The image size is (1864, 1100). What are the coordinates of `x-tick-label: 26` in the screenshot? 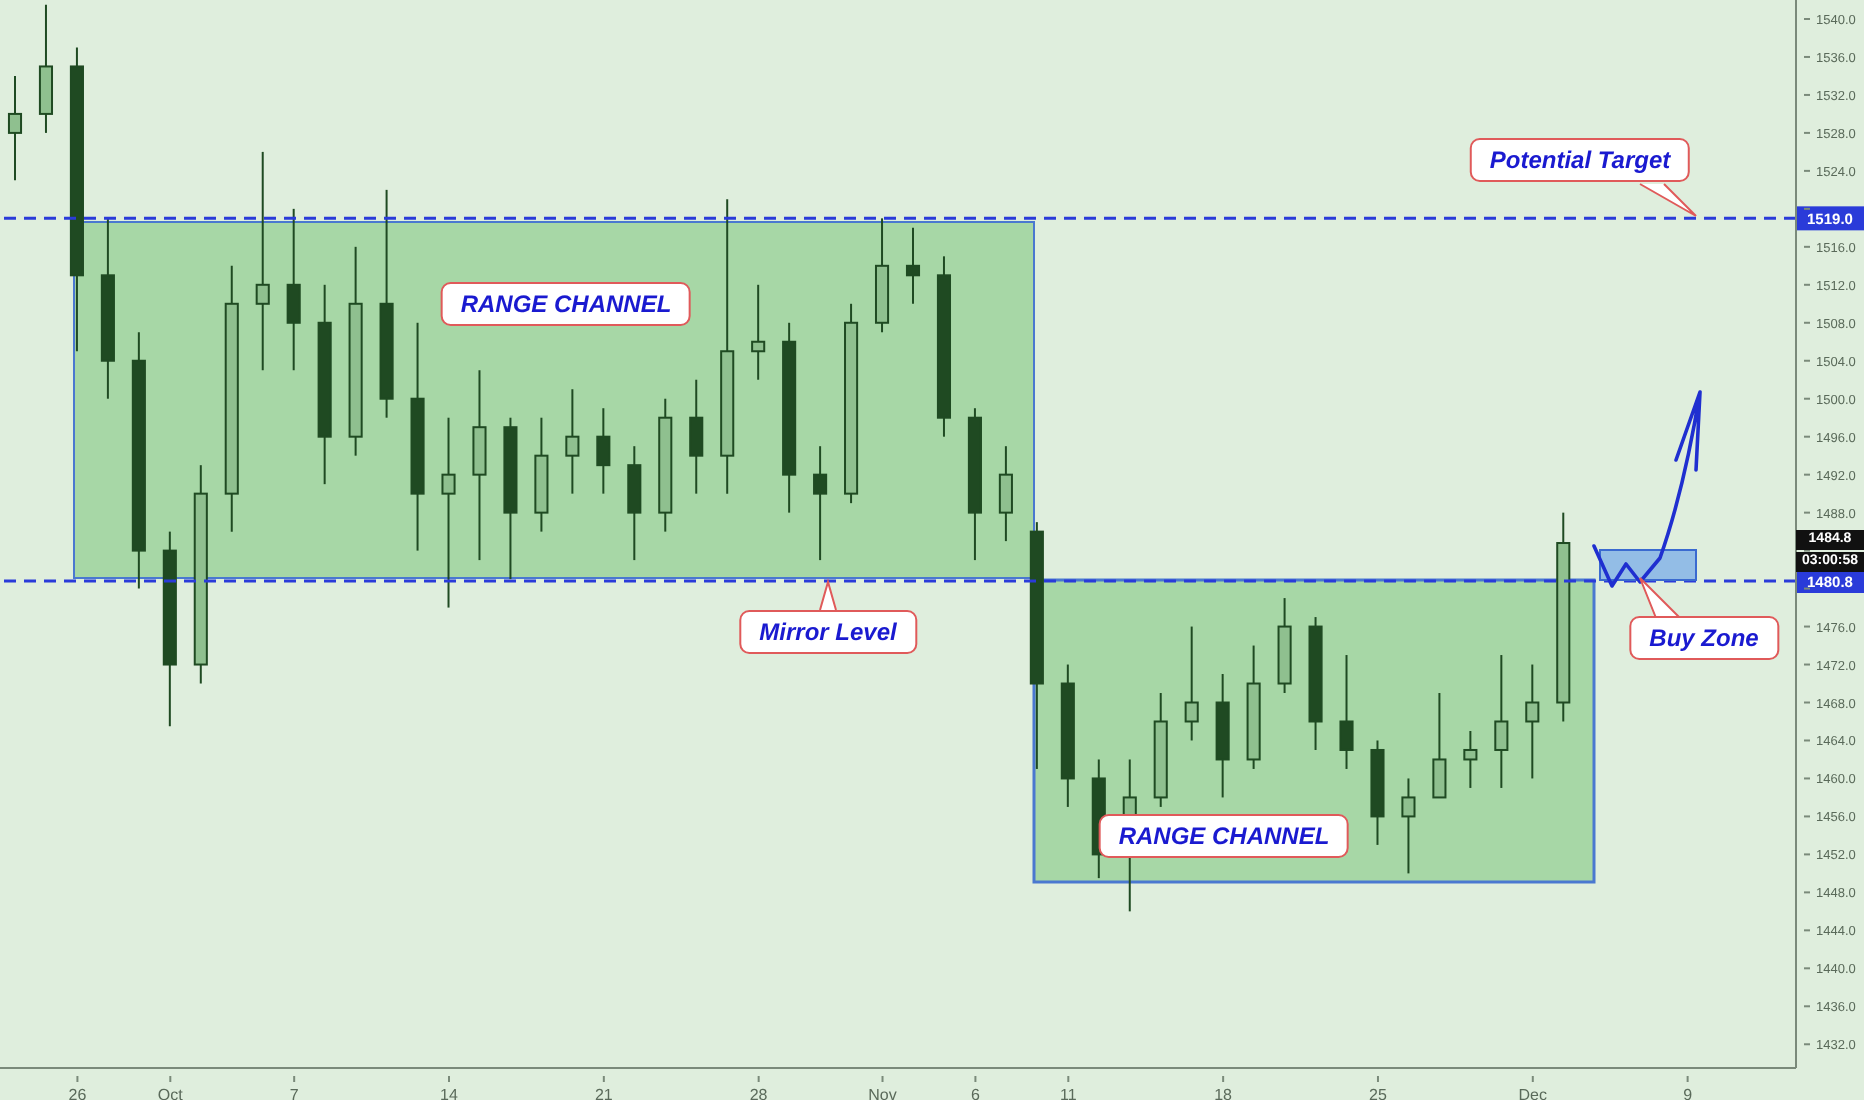 It's located at (78, 1093).